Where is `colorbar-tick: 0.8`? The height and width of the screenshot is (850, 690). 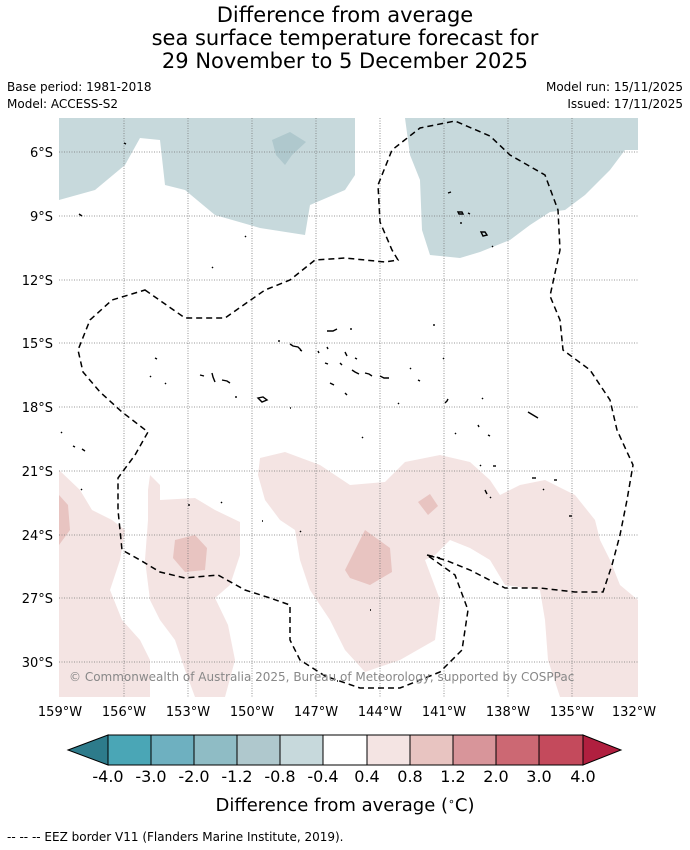
colorbar-tick: 0.8 is located at coordinates (409, 776).